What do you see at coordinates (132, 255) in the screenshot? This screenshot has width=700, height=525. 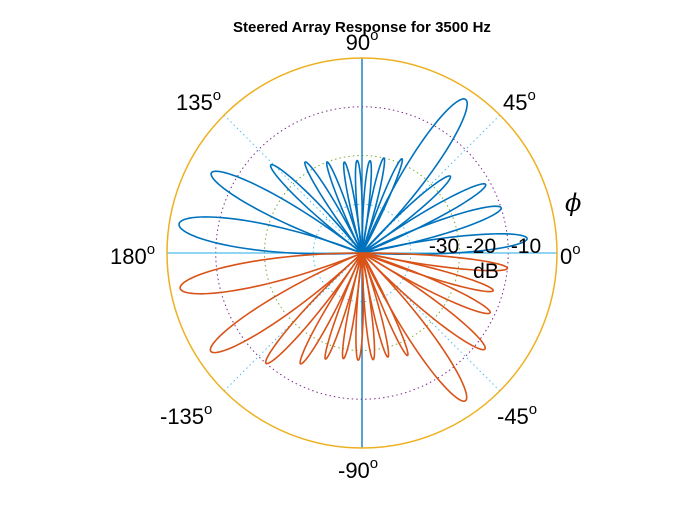 I see `angle-tick-label: 180o` at bounding box center [132, 255].